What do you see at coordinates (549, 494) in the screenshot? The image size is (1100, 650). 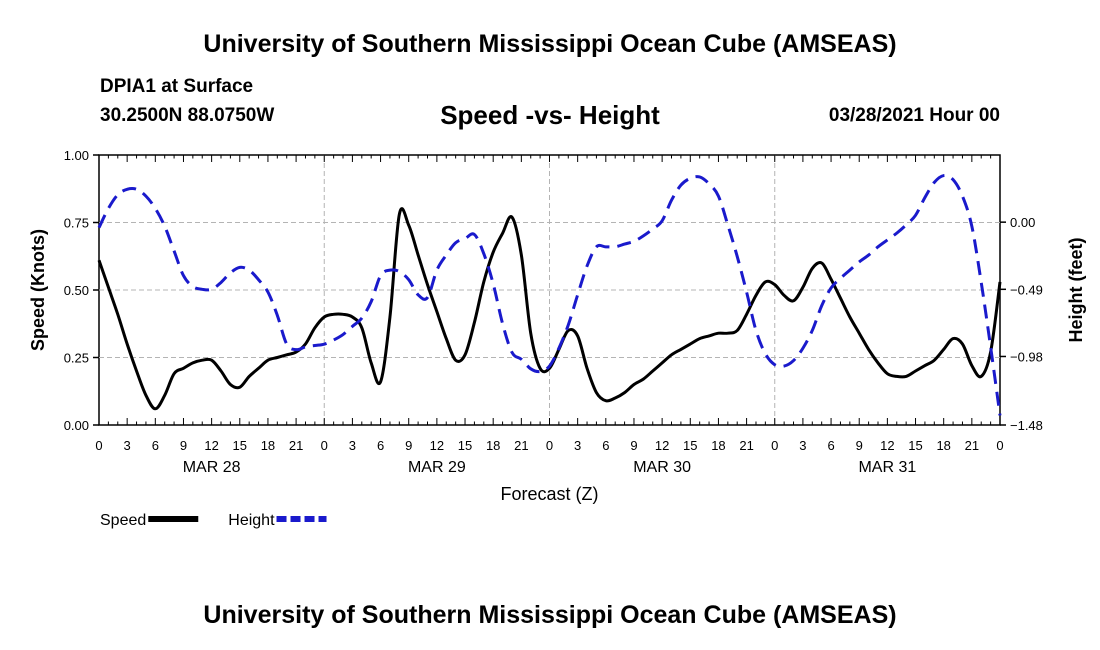 I see `x-axis-title: Forecast (Z)` at bounding box center [549, 494].